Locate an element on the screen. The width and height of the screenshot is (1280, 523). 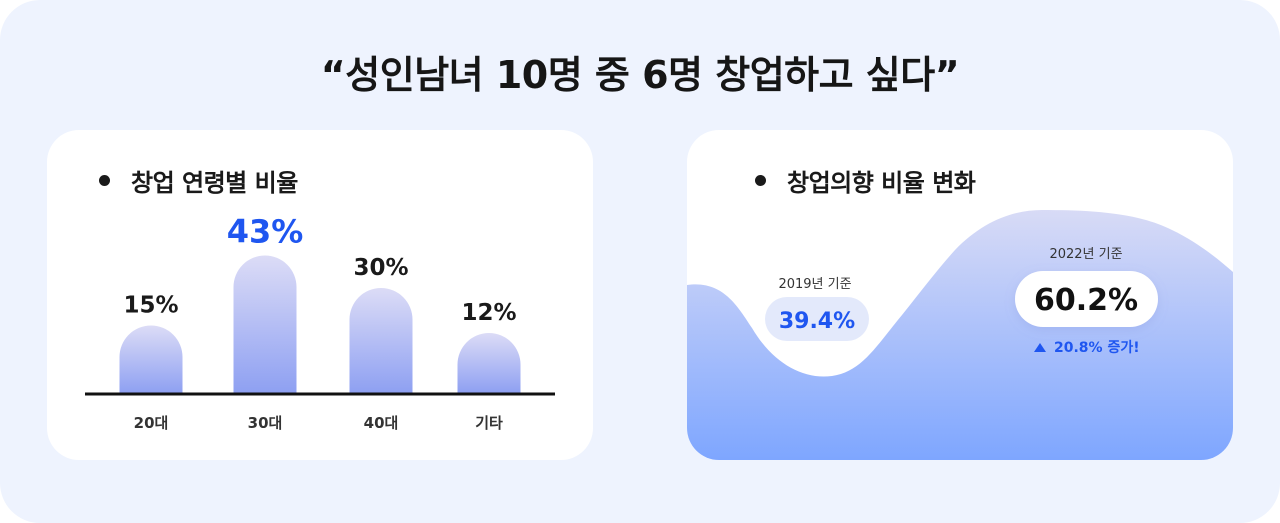
point-label-2022: 2022년 기준 is located at coordinates (1085, 254).